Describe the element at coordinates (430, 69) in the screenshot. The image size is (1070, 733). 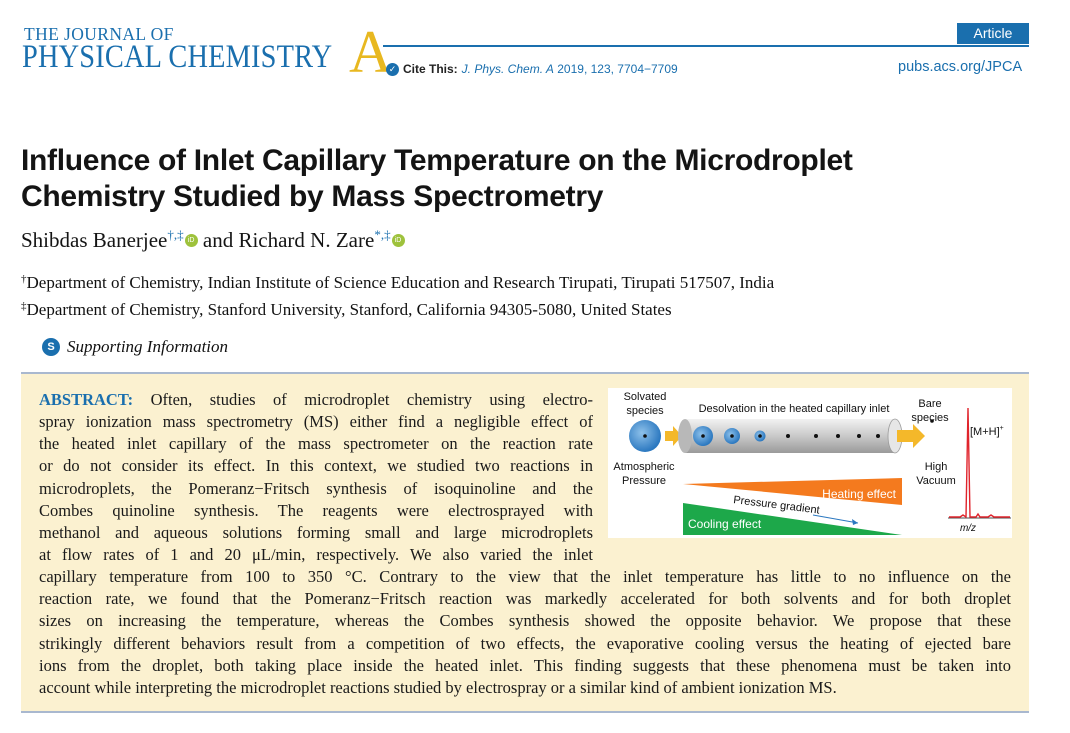
I see `cite-label: Cite This:` at that location.